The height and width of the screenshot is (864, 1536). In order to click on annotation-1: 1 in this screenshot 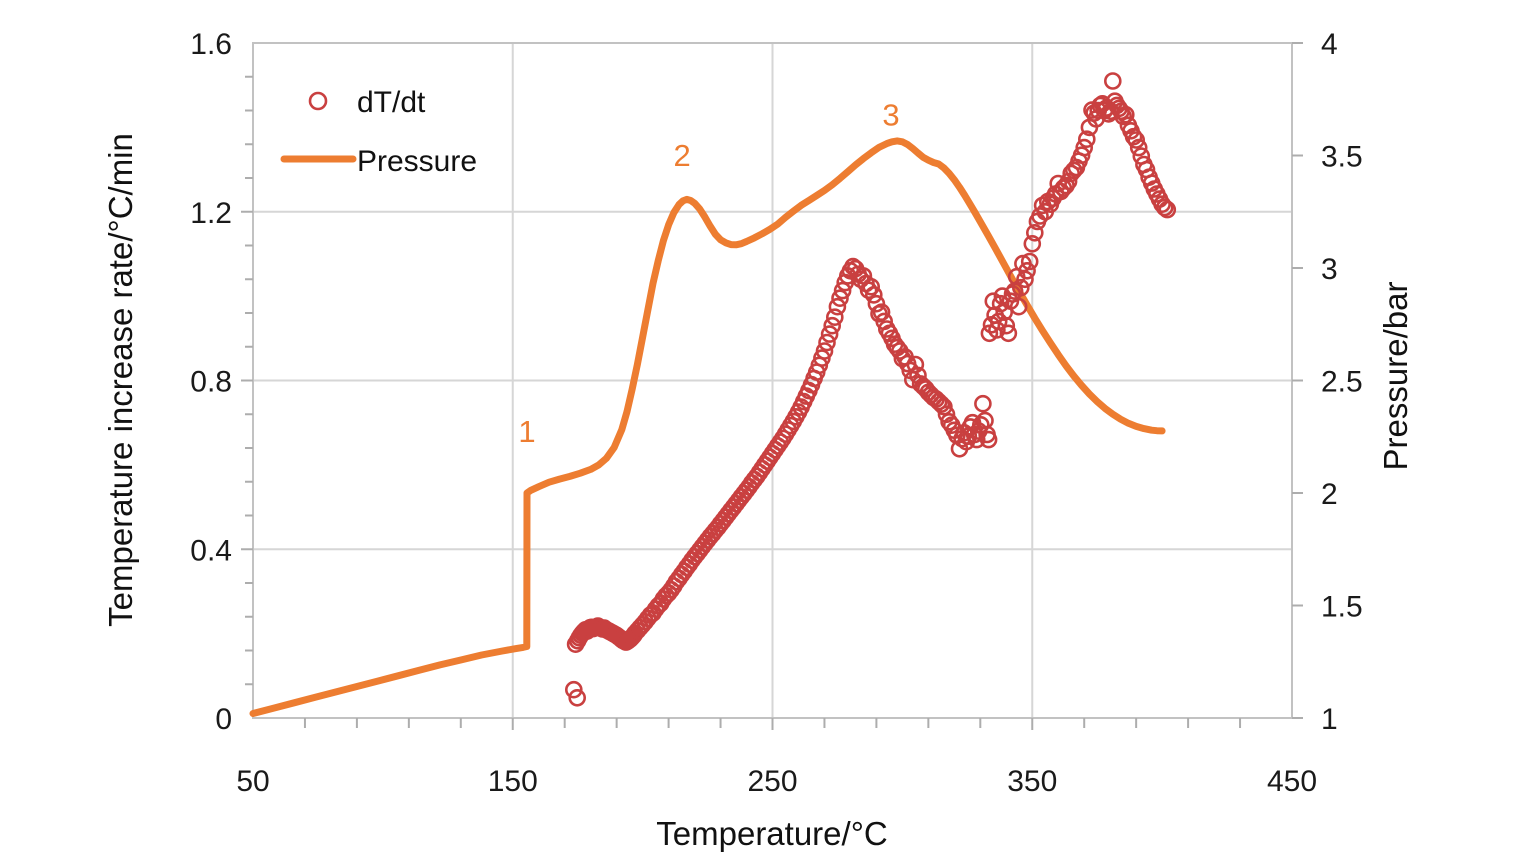, I will do `click(526, 431)`.